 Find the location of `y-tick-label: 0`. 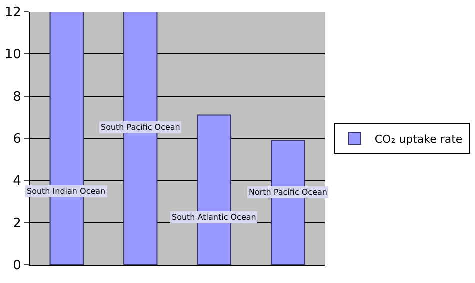

y-tick-label: 0 is located at coordinates (17, 266).